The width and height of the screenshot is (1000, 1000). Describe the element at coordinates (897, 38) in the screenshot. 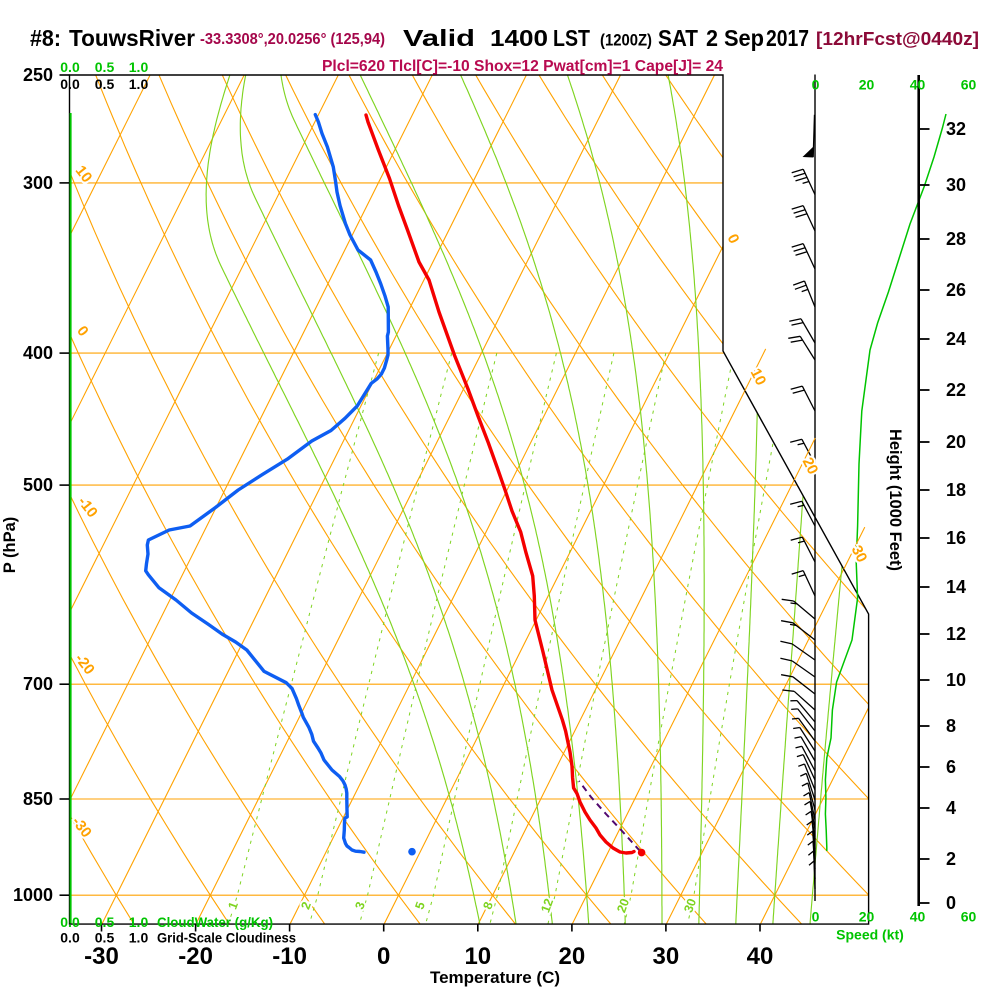

I see `svg-text: [12hrFcst@0440z]` at that location.